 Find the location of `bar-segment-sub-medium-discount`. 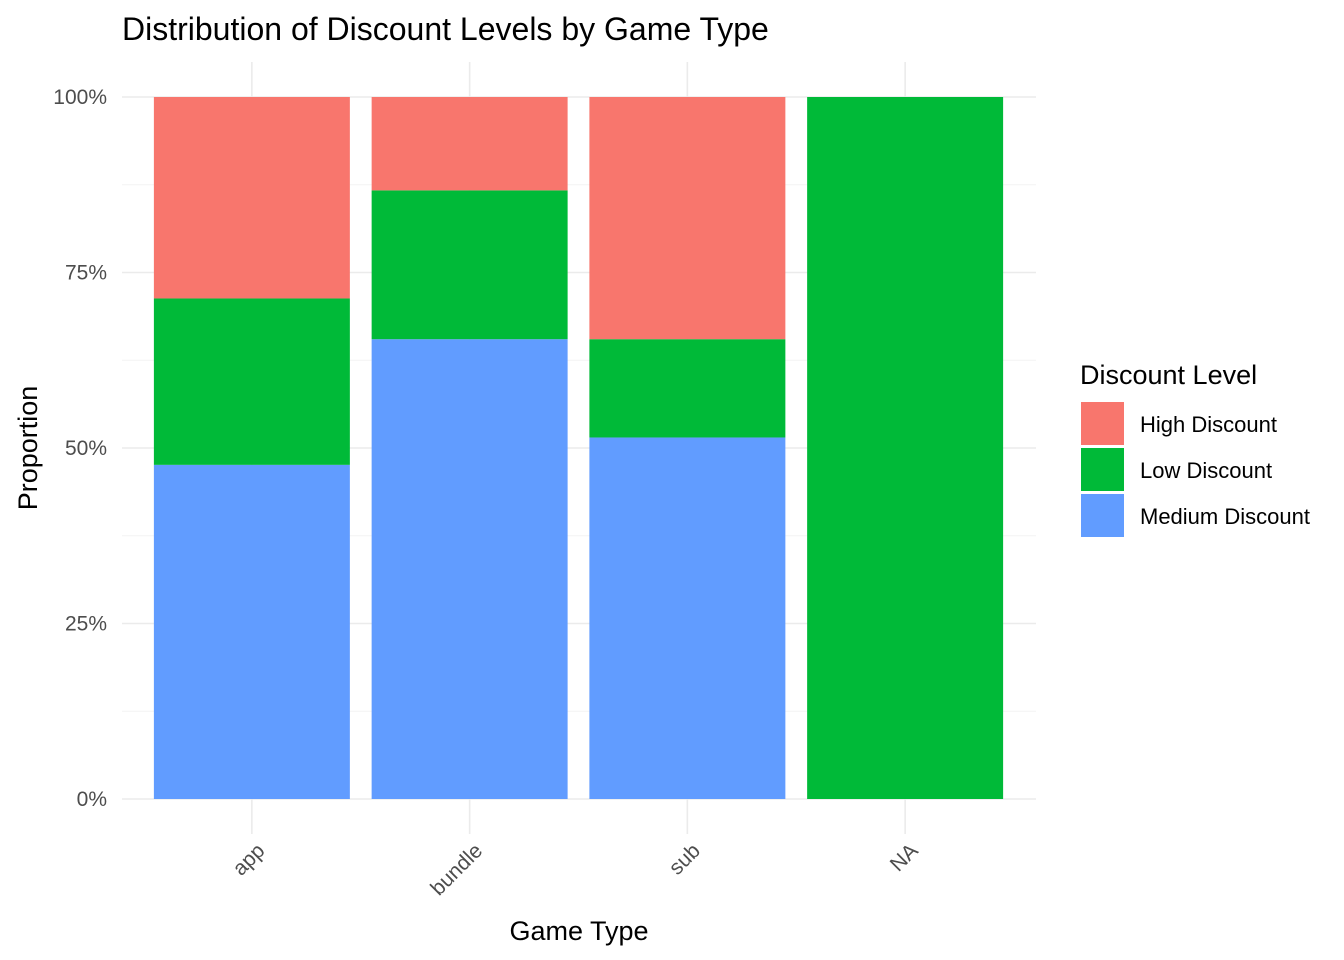

bar-segment-sub-medium-discount is located at coordinates (687, 618).